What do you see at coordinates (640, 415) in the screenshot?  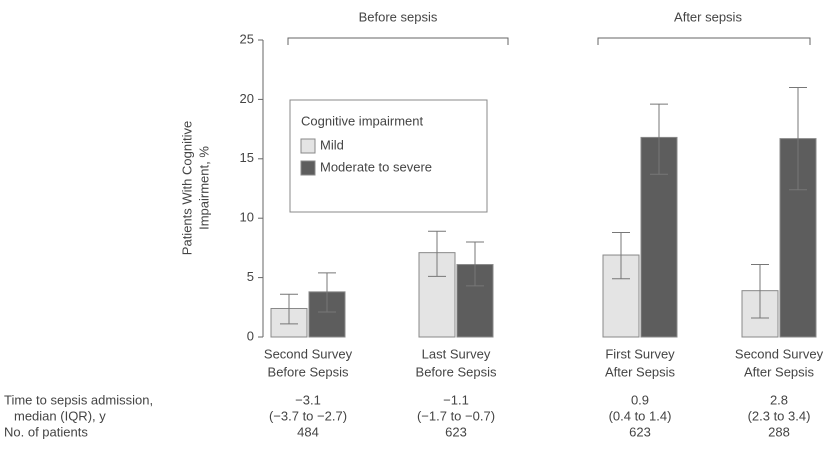 I see `table-cell: (0.4 to 1.4)` at bounding box center [640, 415].